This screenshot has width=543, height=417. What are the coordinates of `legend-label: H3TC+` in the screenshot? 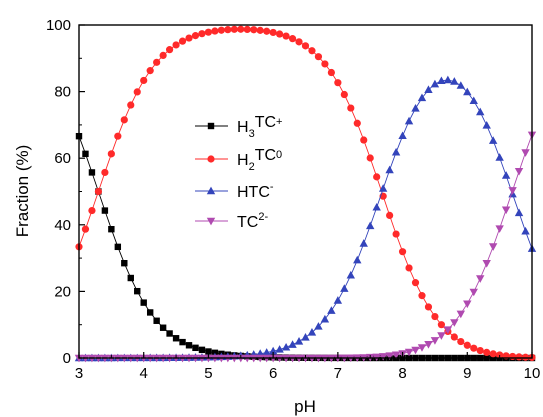 It's located at (259, 127).